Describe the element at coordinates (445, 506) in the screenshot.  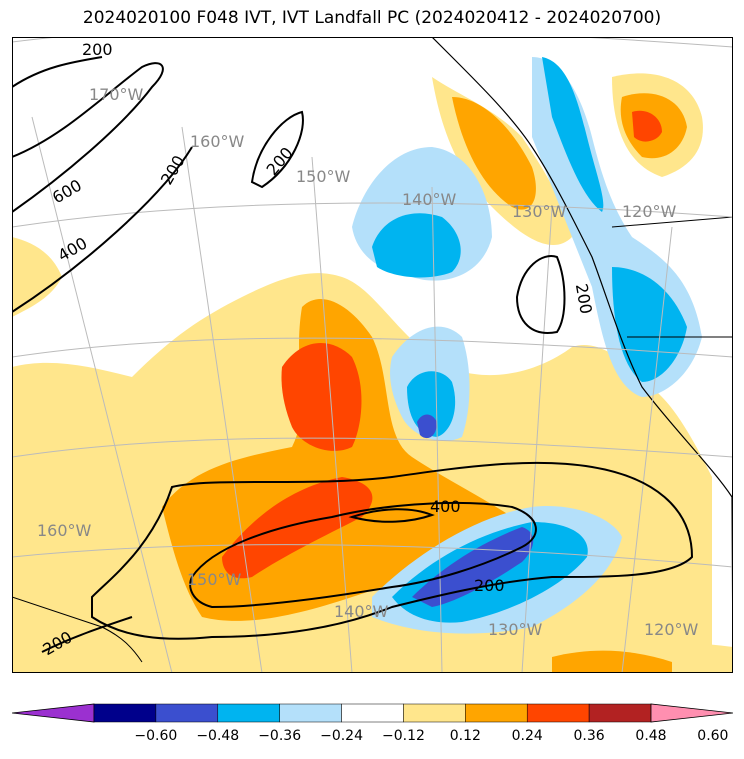
I see `contour-label: 400` at that location.